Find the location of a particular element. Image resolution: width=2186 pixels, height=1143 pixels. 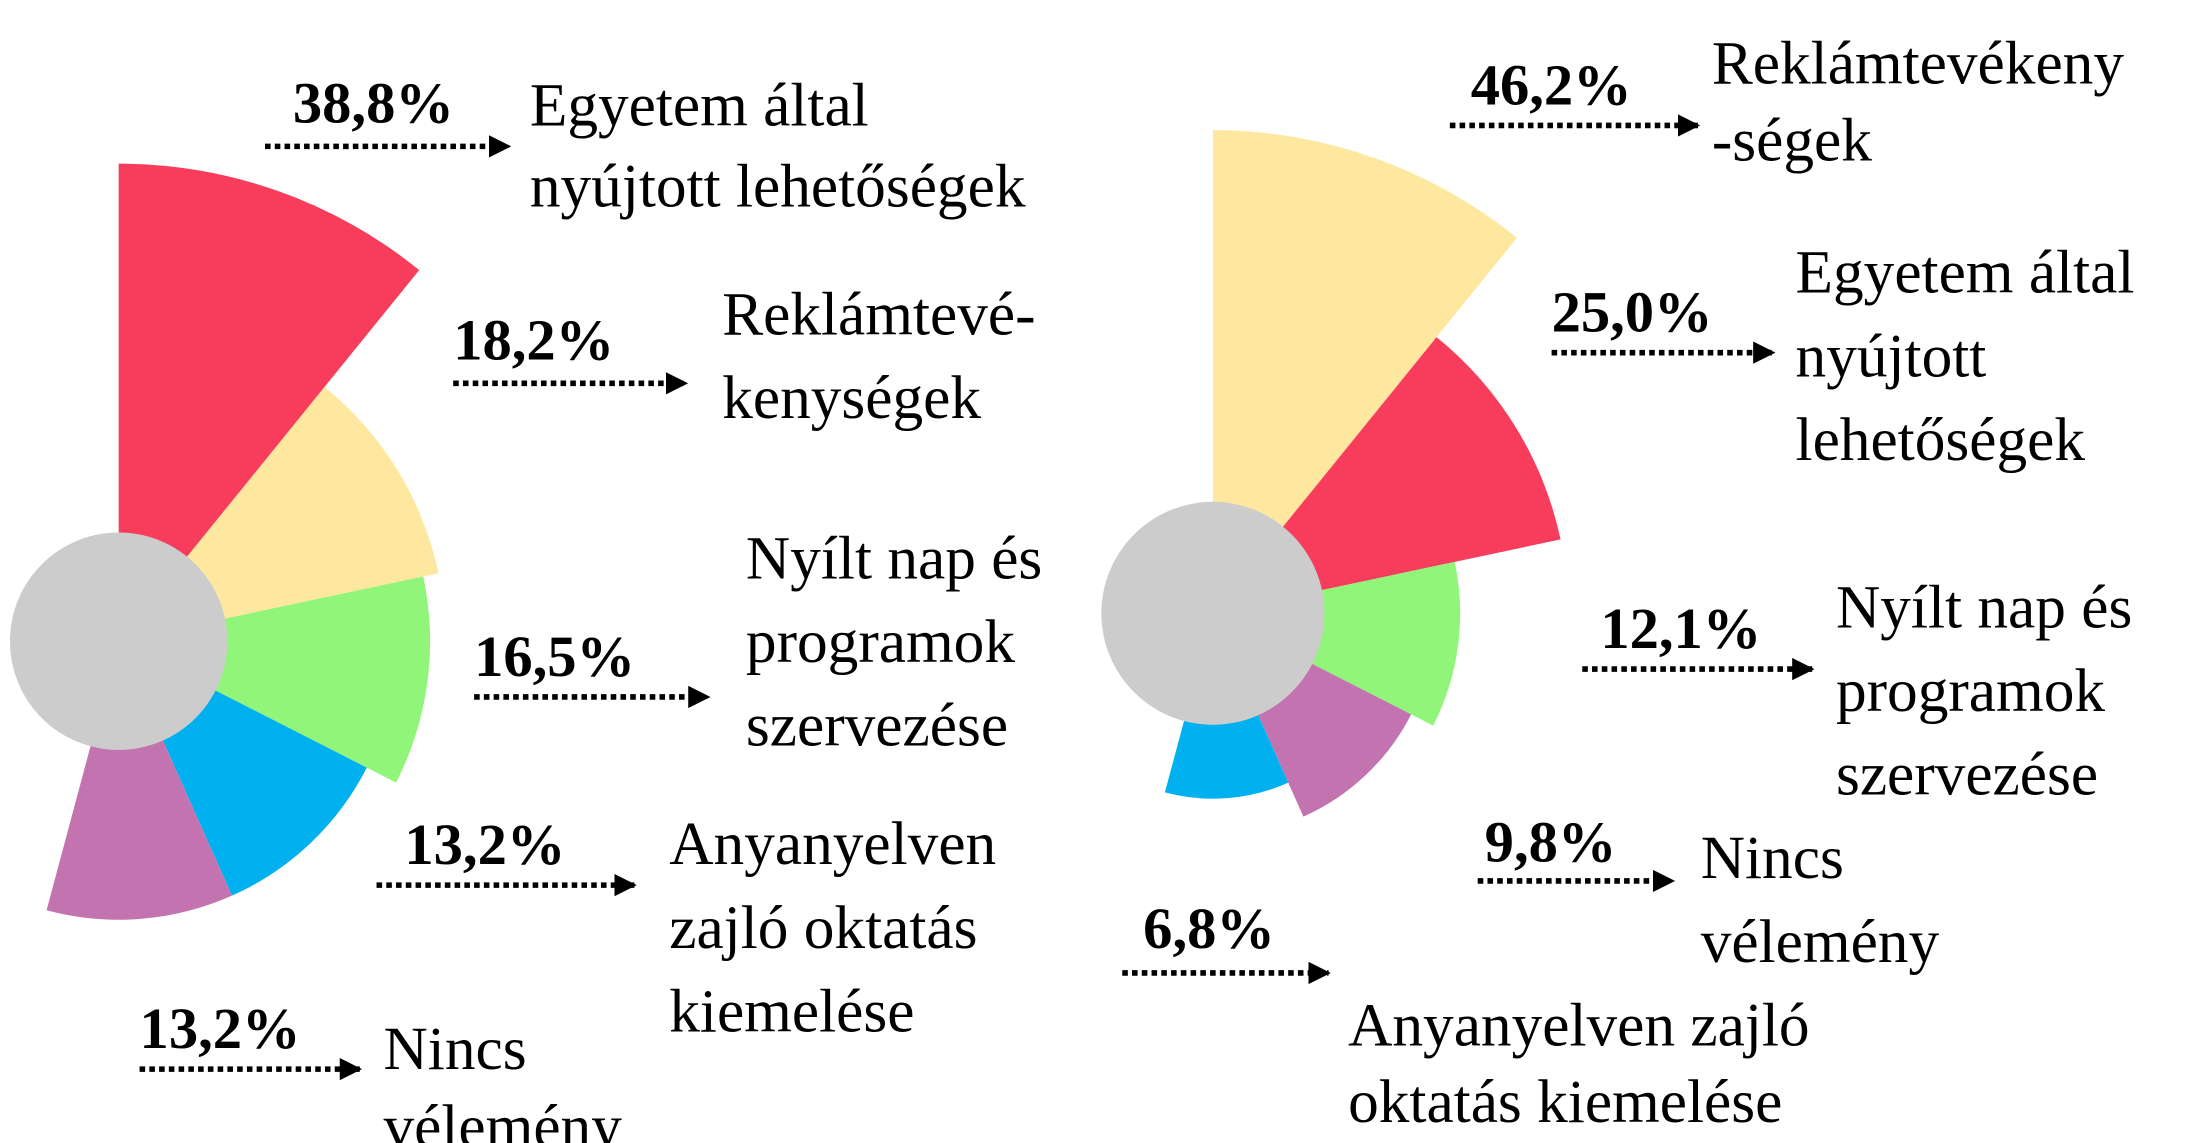

value-label: 18,2% is located at coordinates (533, 340).